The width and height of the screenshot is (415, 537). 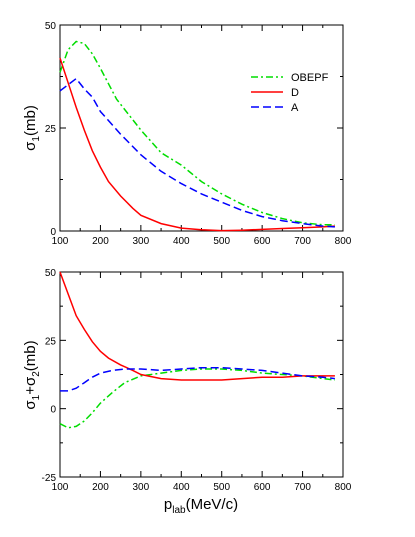 I want to click on bottom-y-label-plus: +σ, so click(x=30, y=385).